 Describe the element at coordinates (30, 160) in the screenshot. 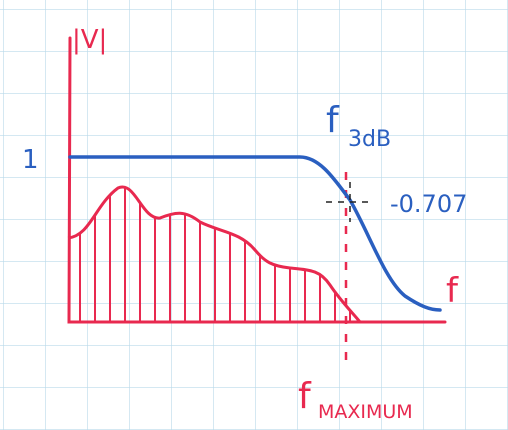

I see `unity-label: 1` at that location.